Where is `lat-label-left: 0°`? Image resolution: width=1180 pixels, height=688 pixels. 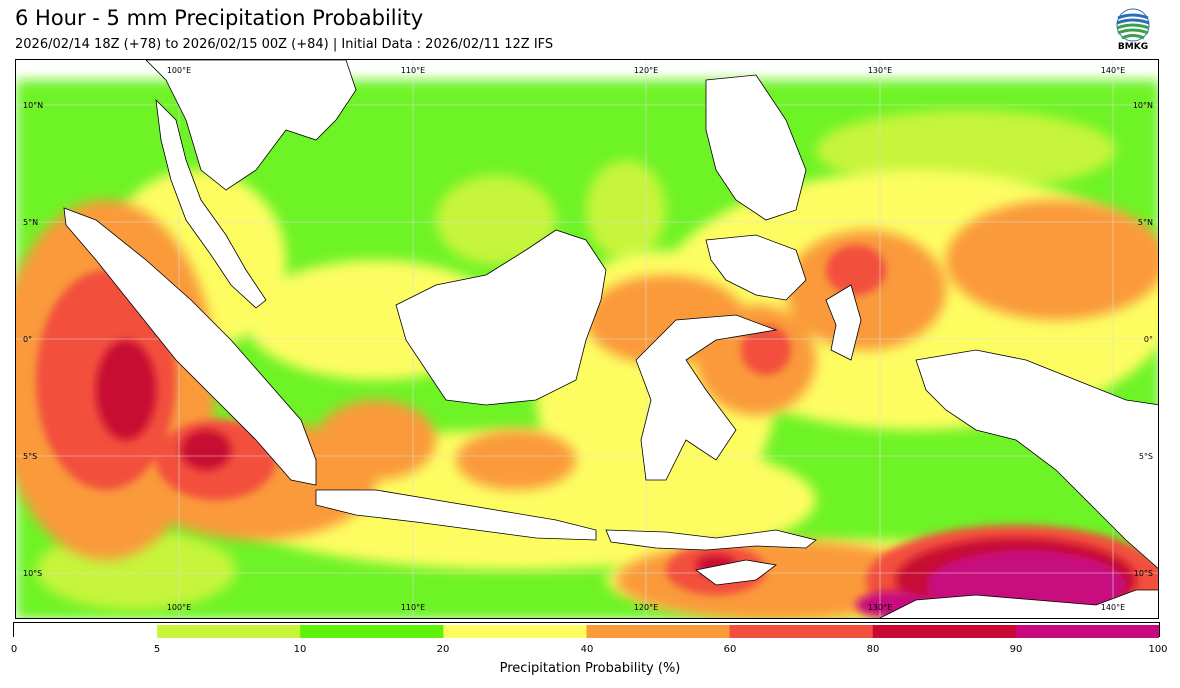
lat-label-left: 0° is located at coordinates (27, 339).